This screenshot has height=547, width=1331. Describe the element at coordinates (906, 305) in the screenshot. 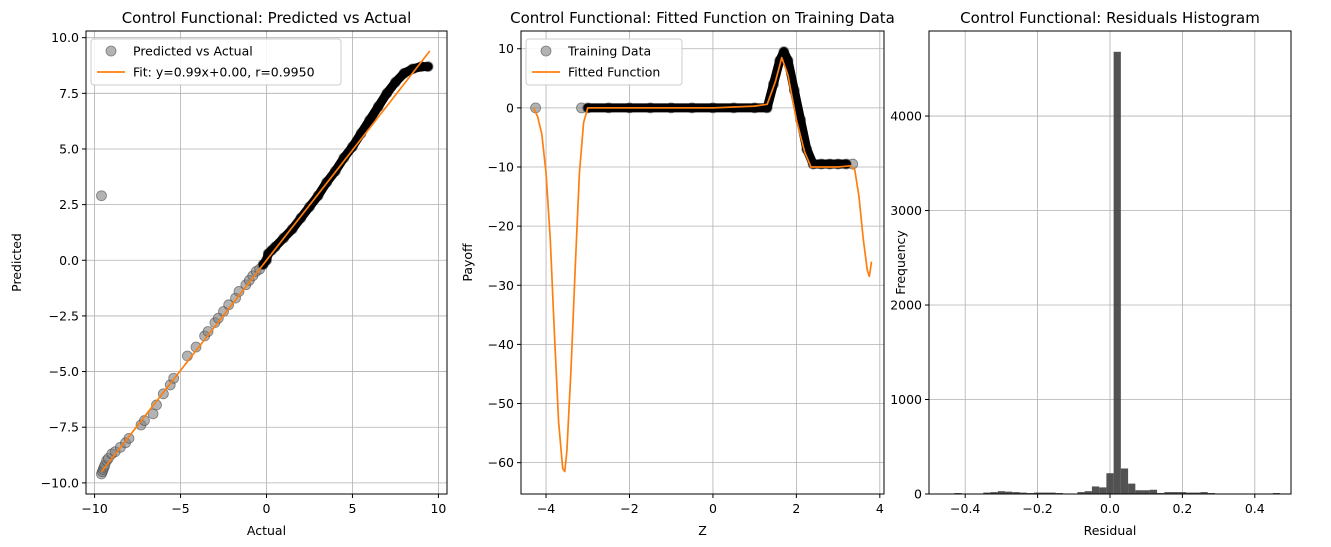

I see `y-tick-label: 2000` at that location.